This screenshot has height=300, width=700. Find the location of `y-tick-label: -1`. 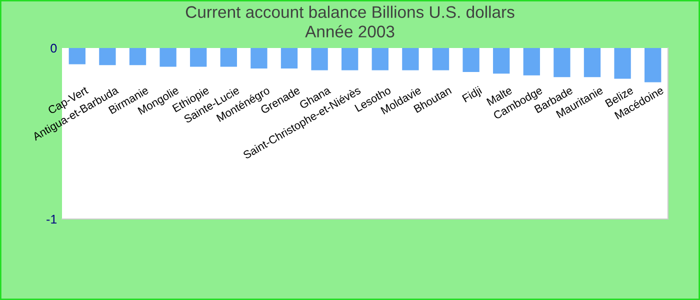

y-tick-label: -1 is located at coordinates (51, 219).